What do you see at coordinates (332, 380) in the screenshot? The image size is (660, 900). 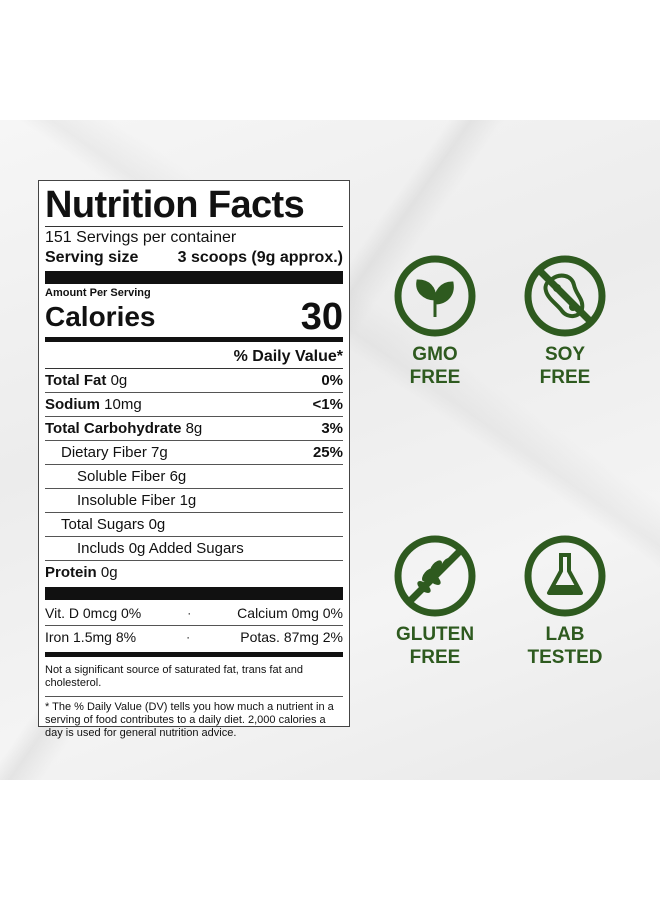 I see `nutrient-dv: 0%` at bounding box center [332, 380].